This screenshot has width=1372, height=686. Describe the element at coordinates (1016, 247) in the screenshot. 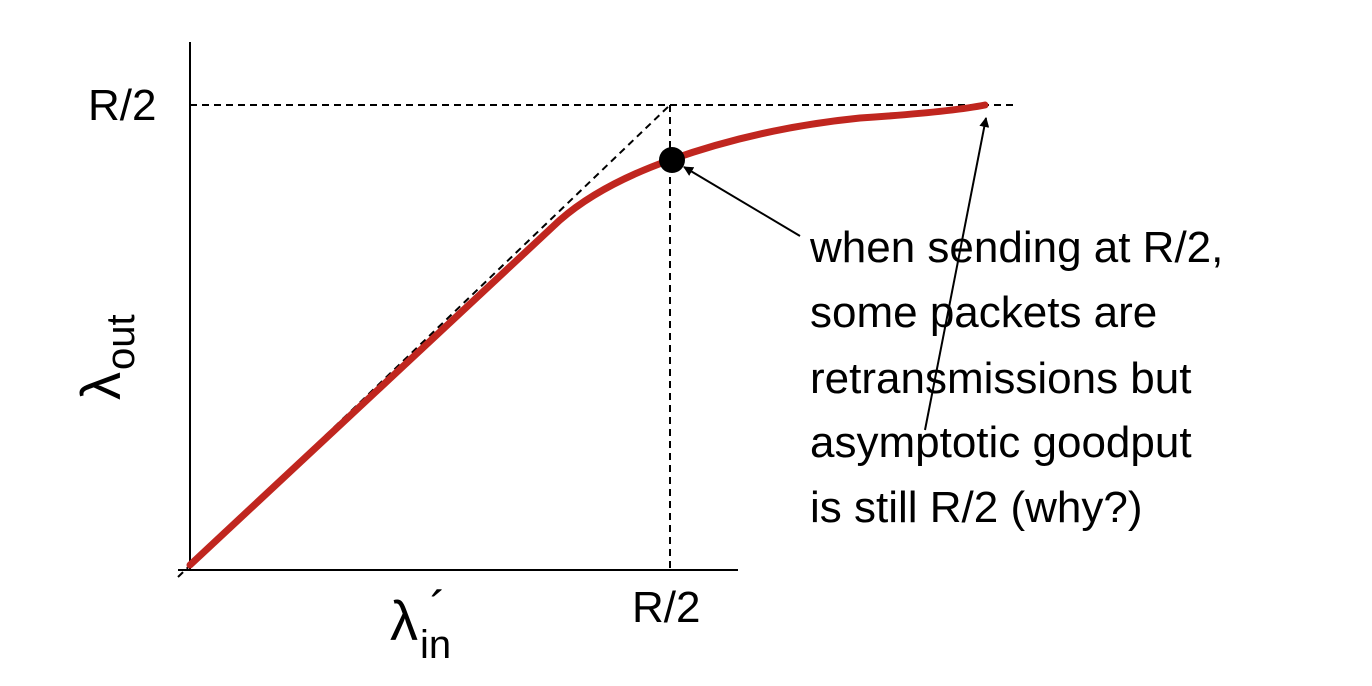

I see `annotation-line: when sending at R/2,` at that location.